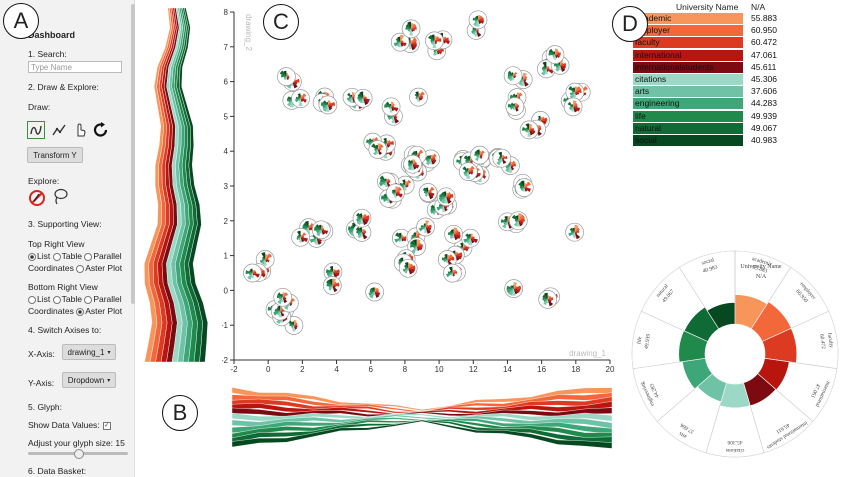 The height and width of the screenshot is (477, 850). Describe the element at coordinates (723, 31) in the screenshot. I see `list-row-employer: employer 60.950` at that location.